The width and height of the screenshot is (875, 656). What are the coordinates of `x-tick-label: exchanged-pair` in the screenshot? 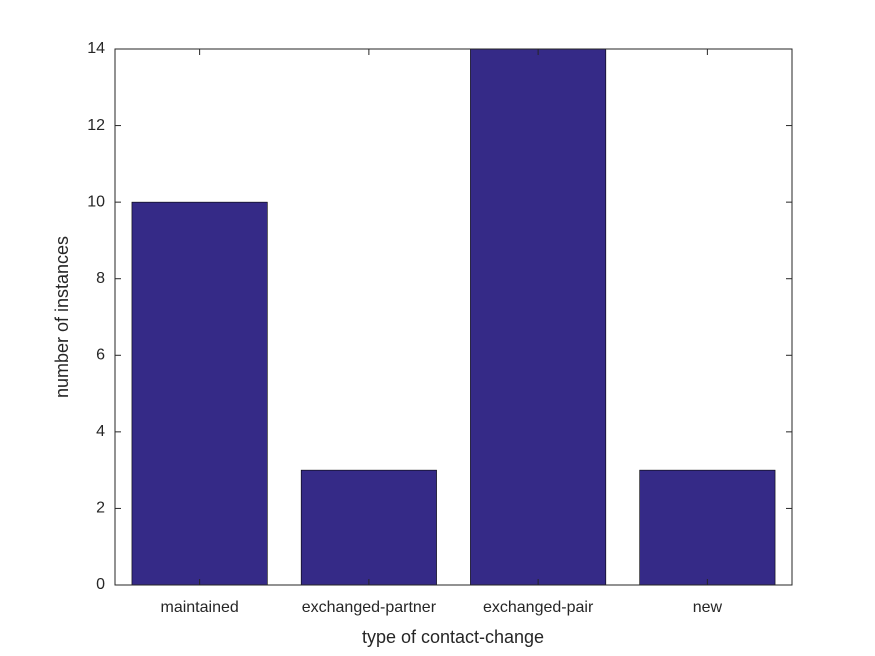 It's located at (538, 607).